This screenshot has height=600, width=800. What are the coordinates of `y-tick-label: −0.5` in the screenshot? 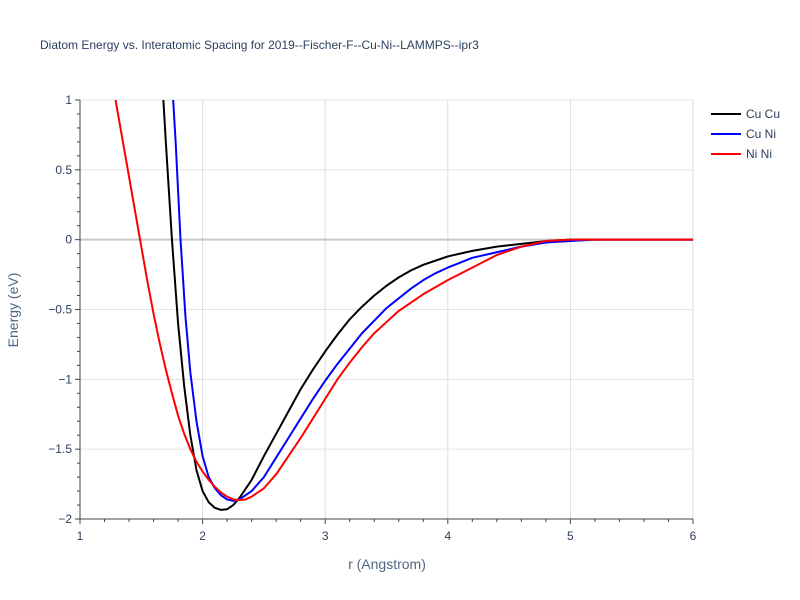 It's located at (60, 310).